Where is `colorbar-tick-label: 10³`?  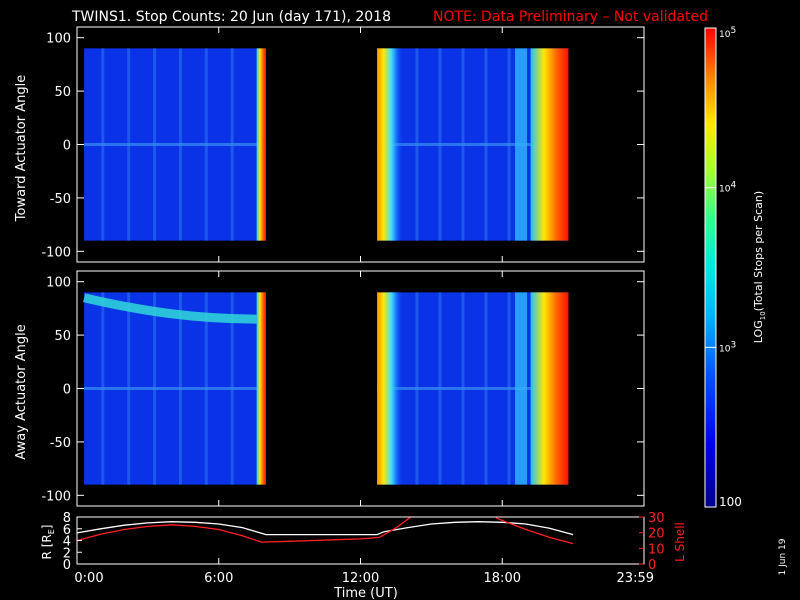 colorbar-tick-label: 10³ is located at coordinates (727, 347).